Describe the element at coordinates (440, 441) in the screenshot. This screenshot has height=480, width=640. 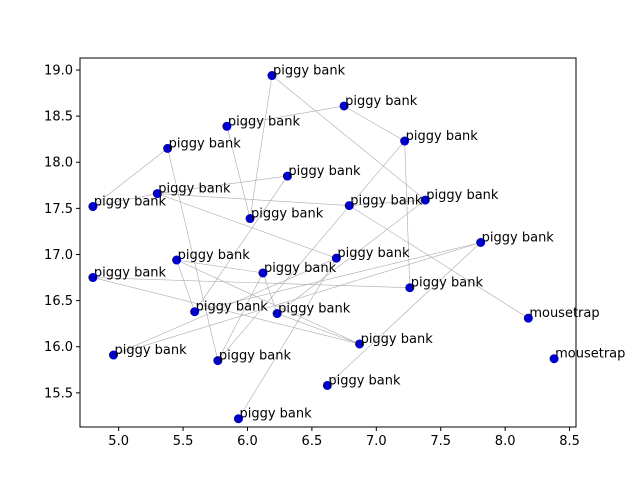
I see `x-tick-label: 7.5` at that location.